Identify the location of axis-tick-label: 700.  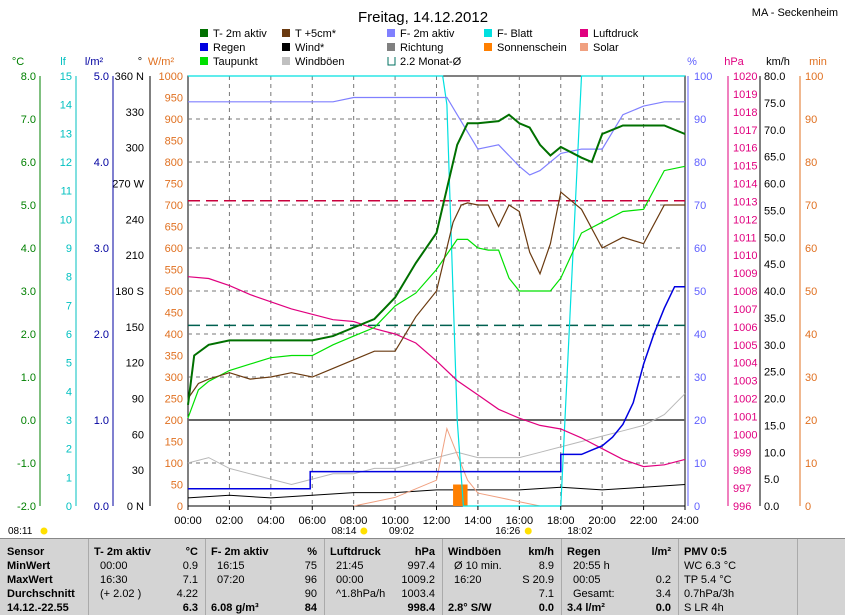
(174, 206).